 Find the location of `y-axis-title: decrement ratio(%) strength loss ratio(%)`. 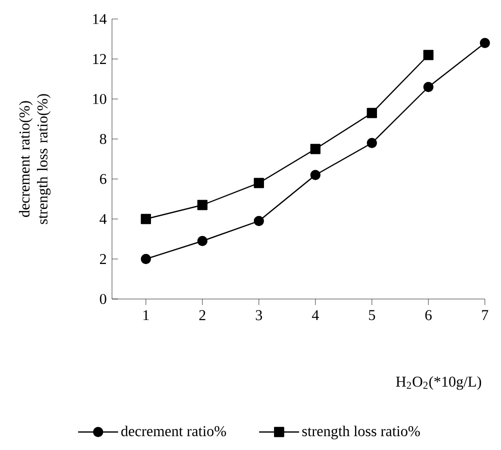

y-axis-title: decrement ratio(%) strength loss ratio(%) is located at coordinates (35, 159).